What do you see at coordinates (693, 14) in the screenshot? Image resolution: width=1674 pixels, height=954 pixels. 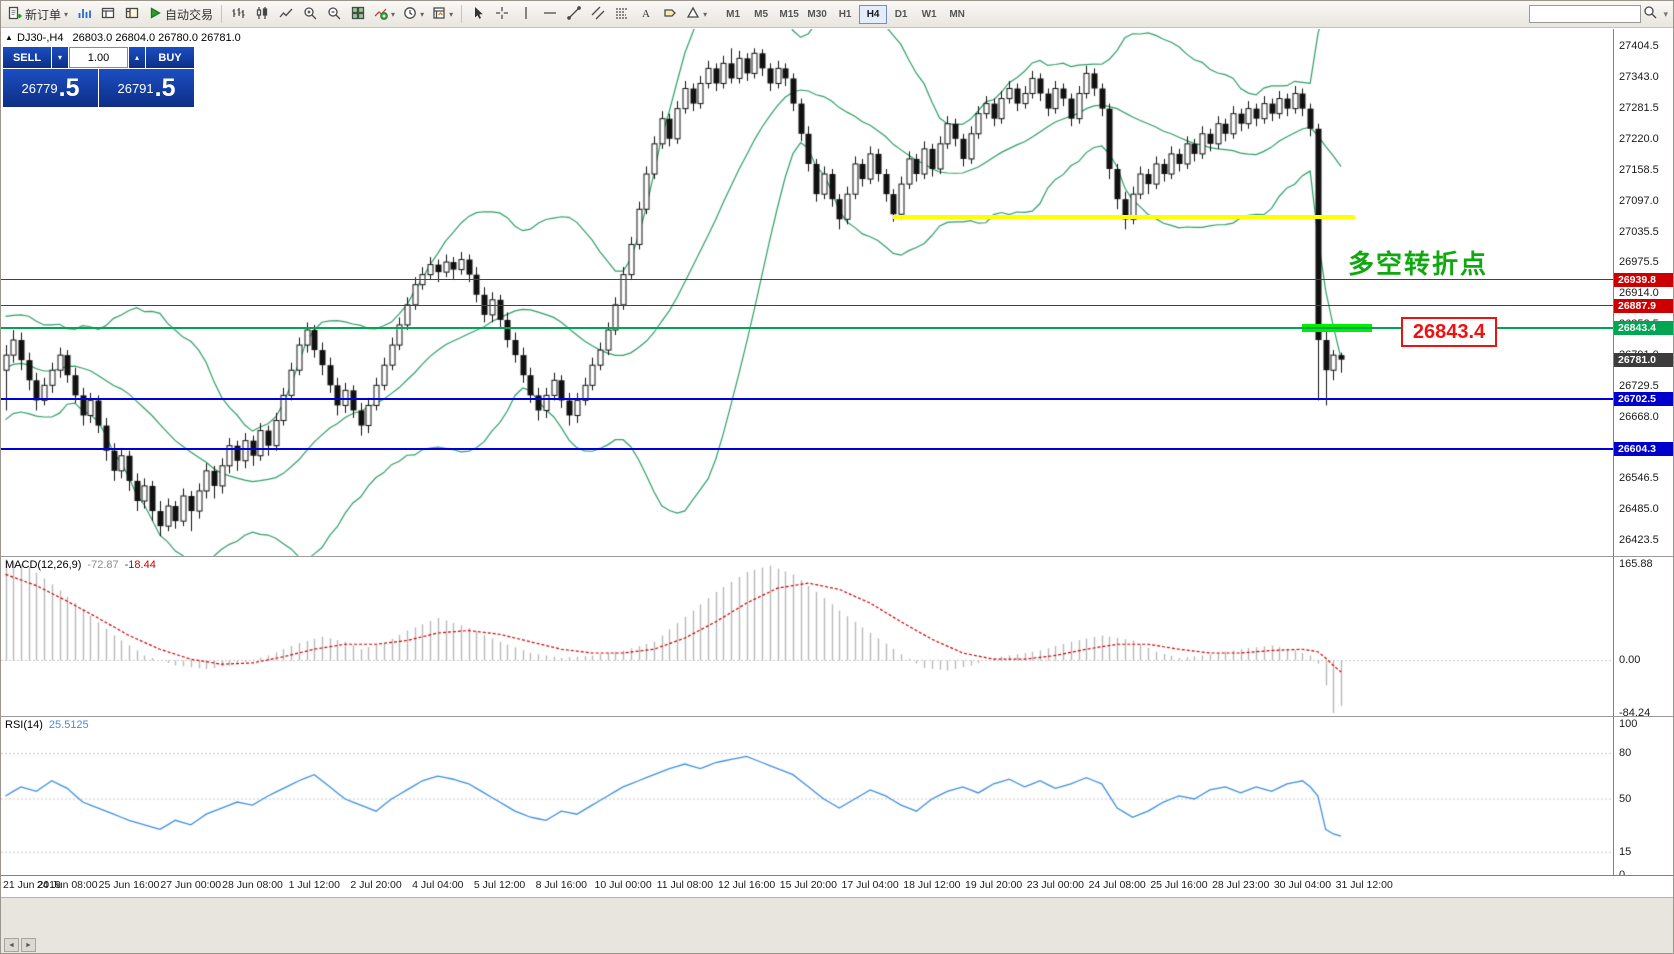 I see `shapes-icon` at bounding box center [693, 14].